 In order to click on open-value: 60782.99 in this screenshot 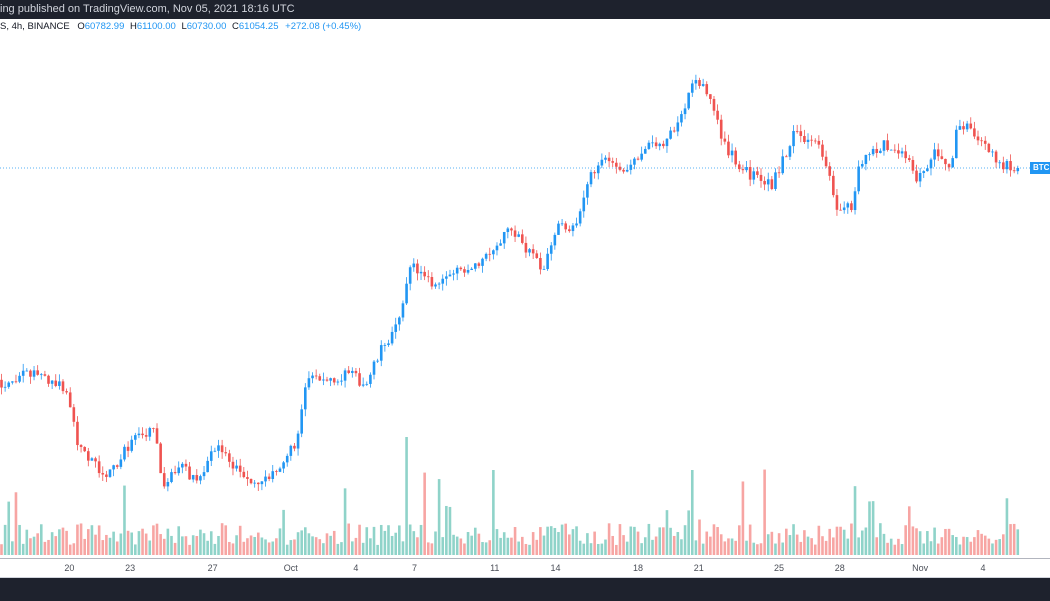, I will do `click(104, 26)`.